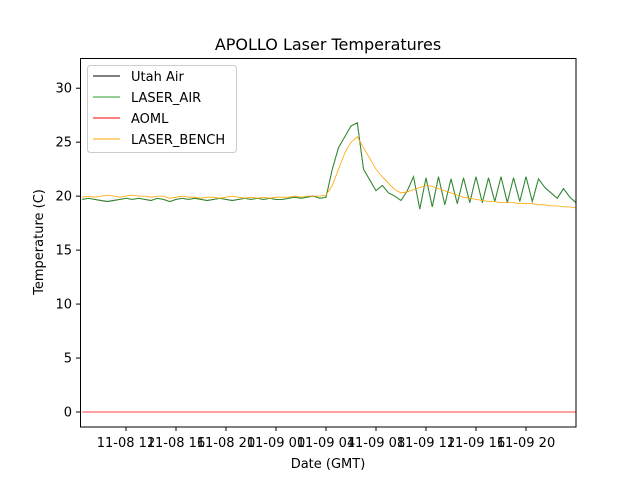  What do you see at coordinates (63, 305) in the screenshot?
I see `y-tick-label: 10` at bounding box center [63, 305].